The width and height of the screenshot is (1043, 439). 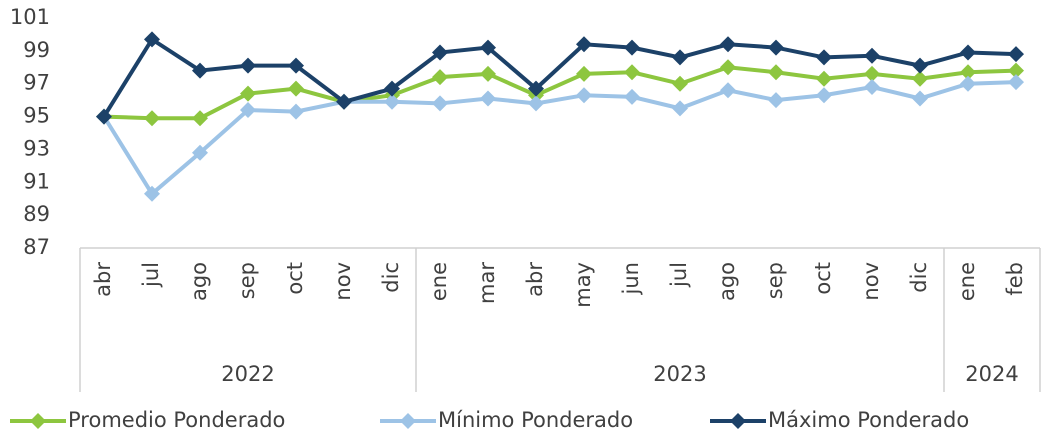 What do you see at coordinates (560, 93) in the screenshot?
I see `series-line` at bounding box center [560, 93].